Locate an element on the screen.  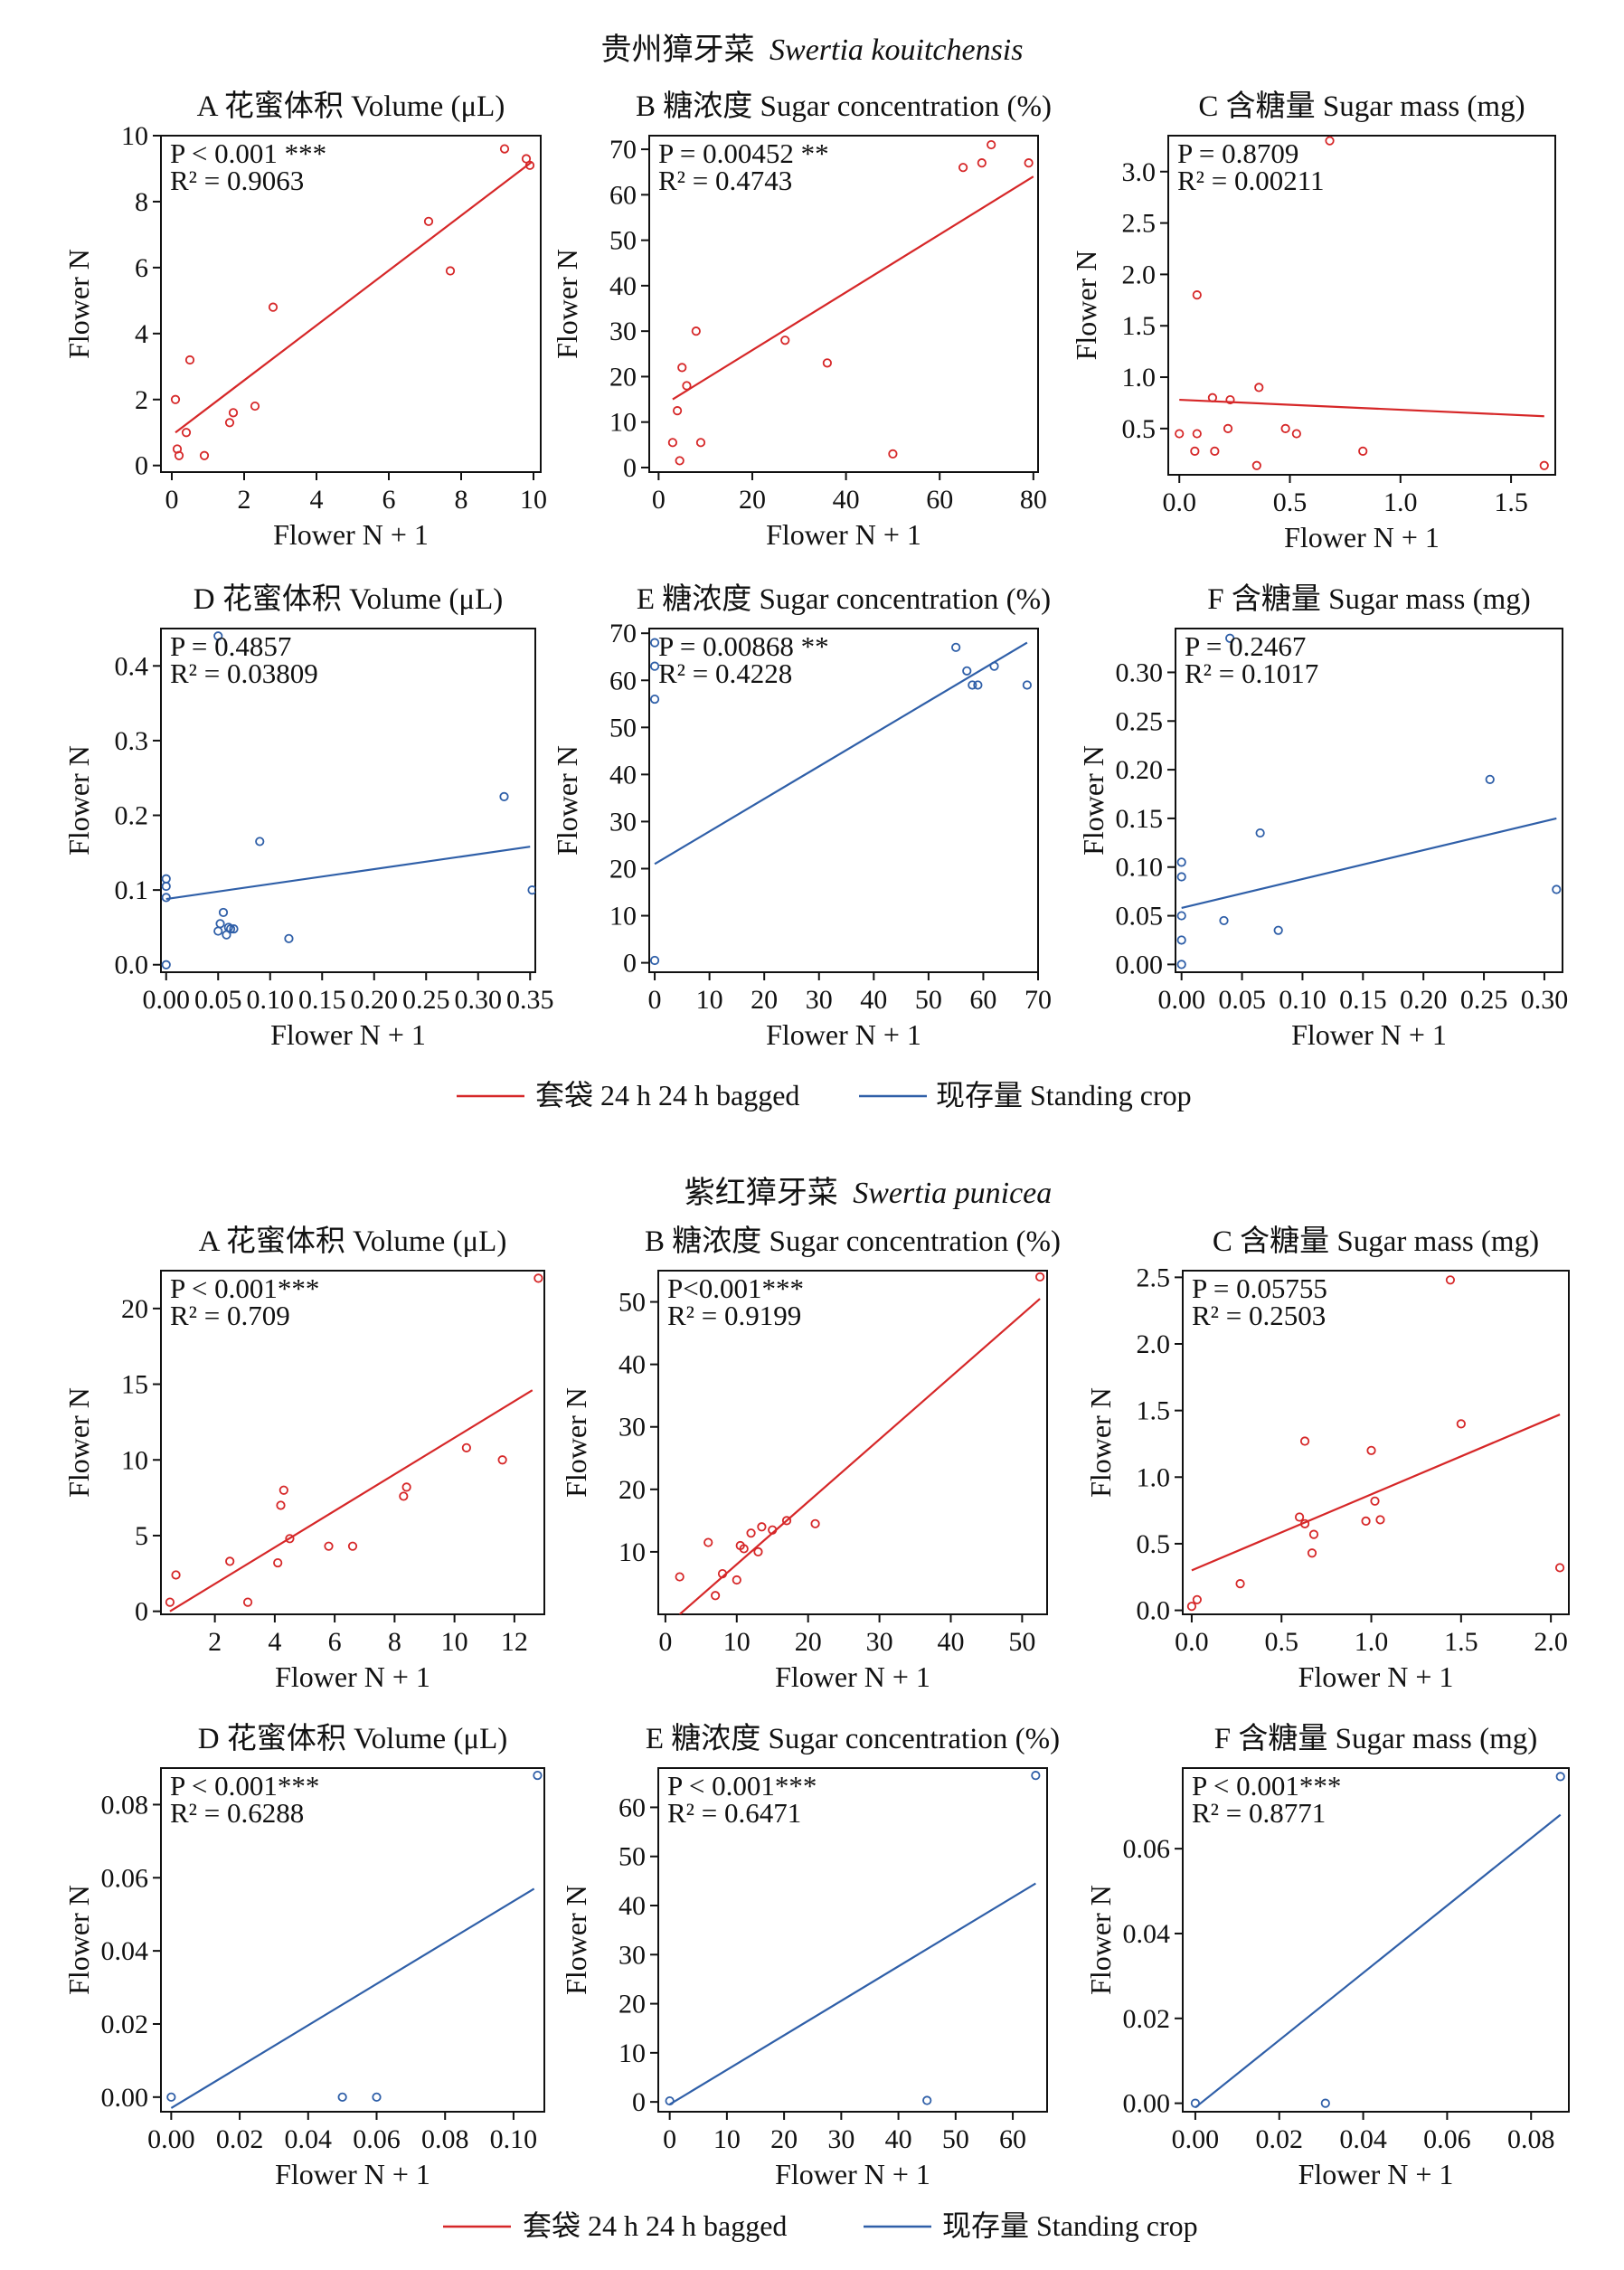
y-tick-label: 2.0 is located at coordinates (1140, 274).